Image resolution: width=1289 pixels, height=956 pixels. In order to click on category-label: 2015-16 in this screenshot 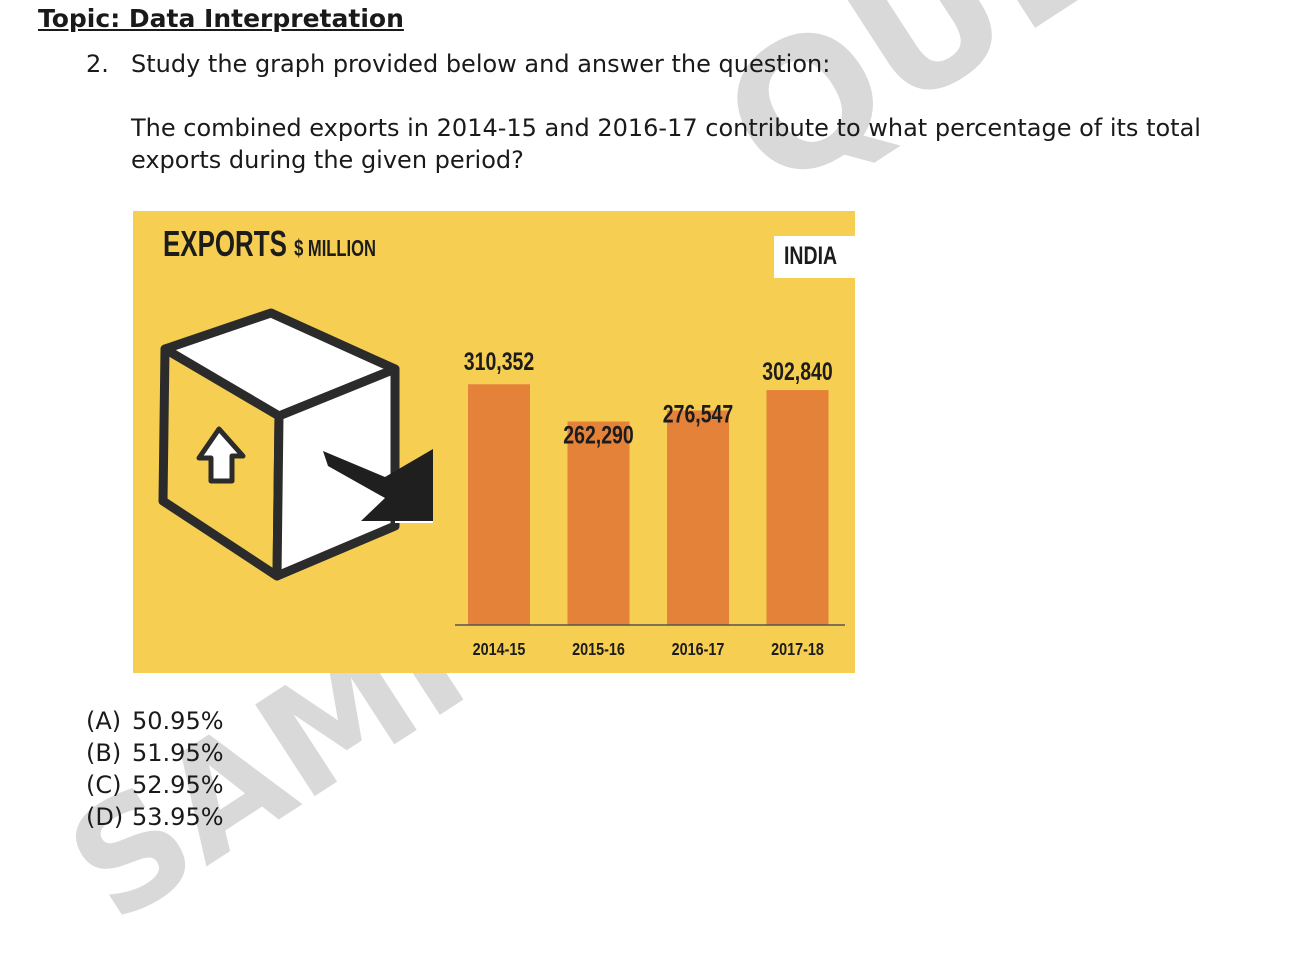, I will do `click(598, 650)`.